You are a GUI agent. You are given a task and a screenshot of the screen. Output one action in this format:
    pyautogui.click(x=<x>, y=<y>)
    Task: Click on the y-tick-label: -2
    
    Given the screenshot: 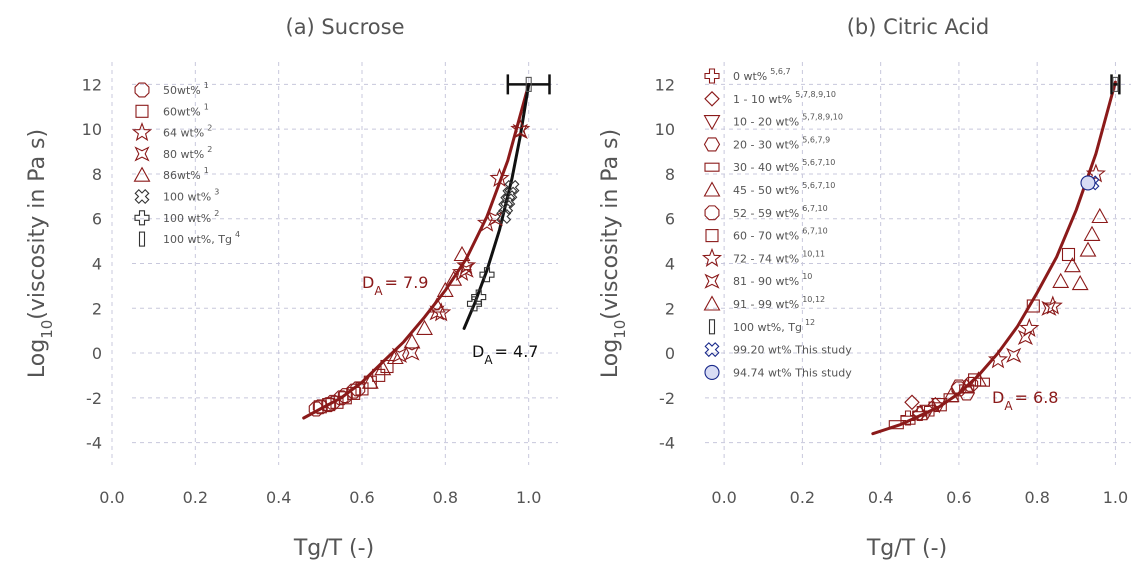 What is the action you would take?
    pyautogui.click(x=94, y=398)
    